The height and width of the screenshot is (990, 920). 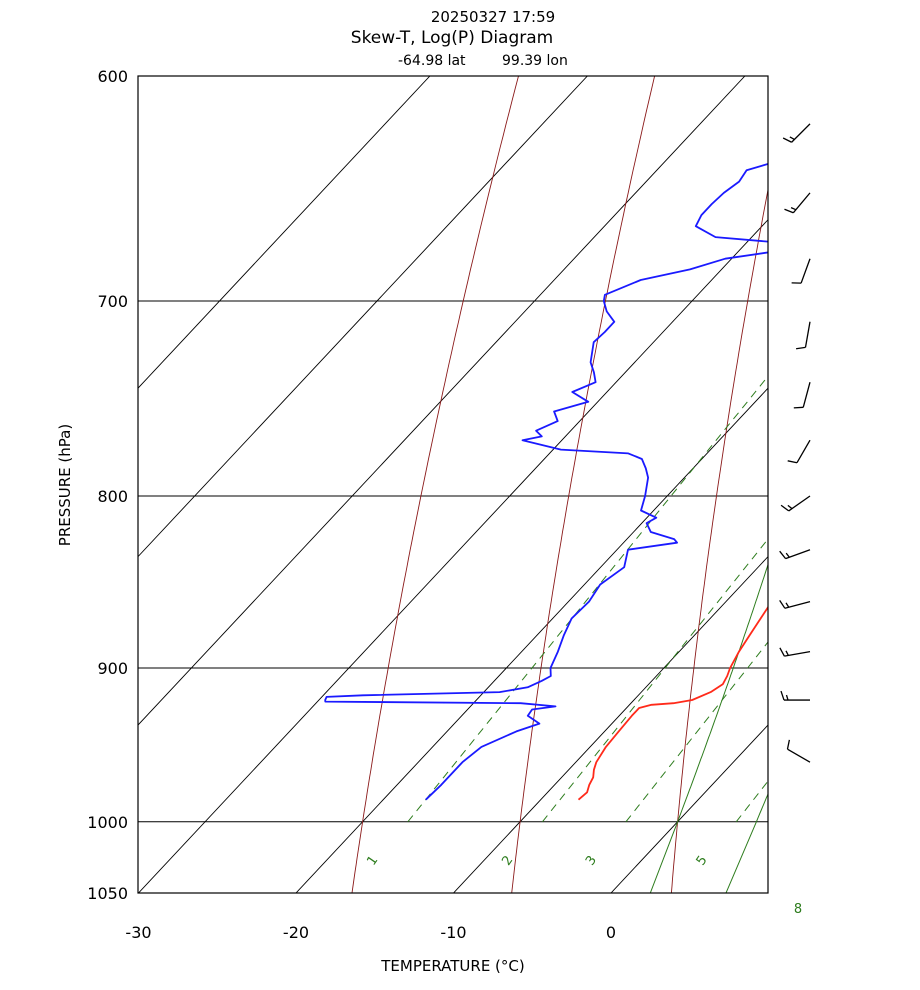 I want to click on mixing-ratio-label: 1, so click(x=372, y=860).